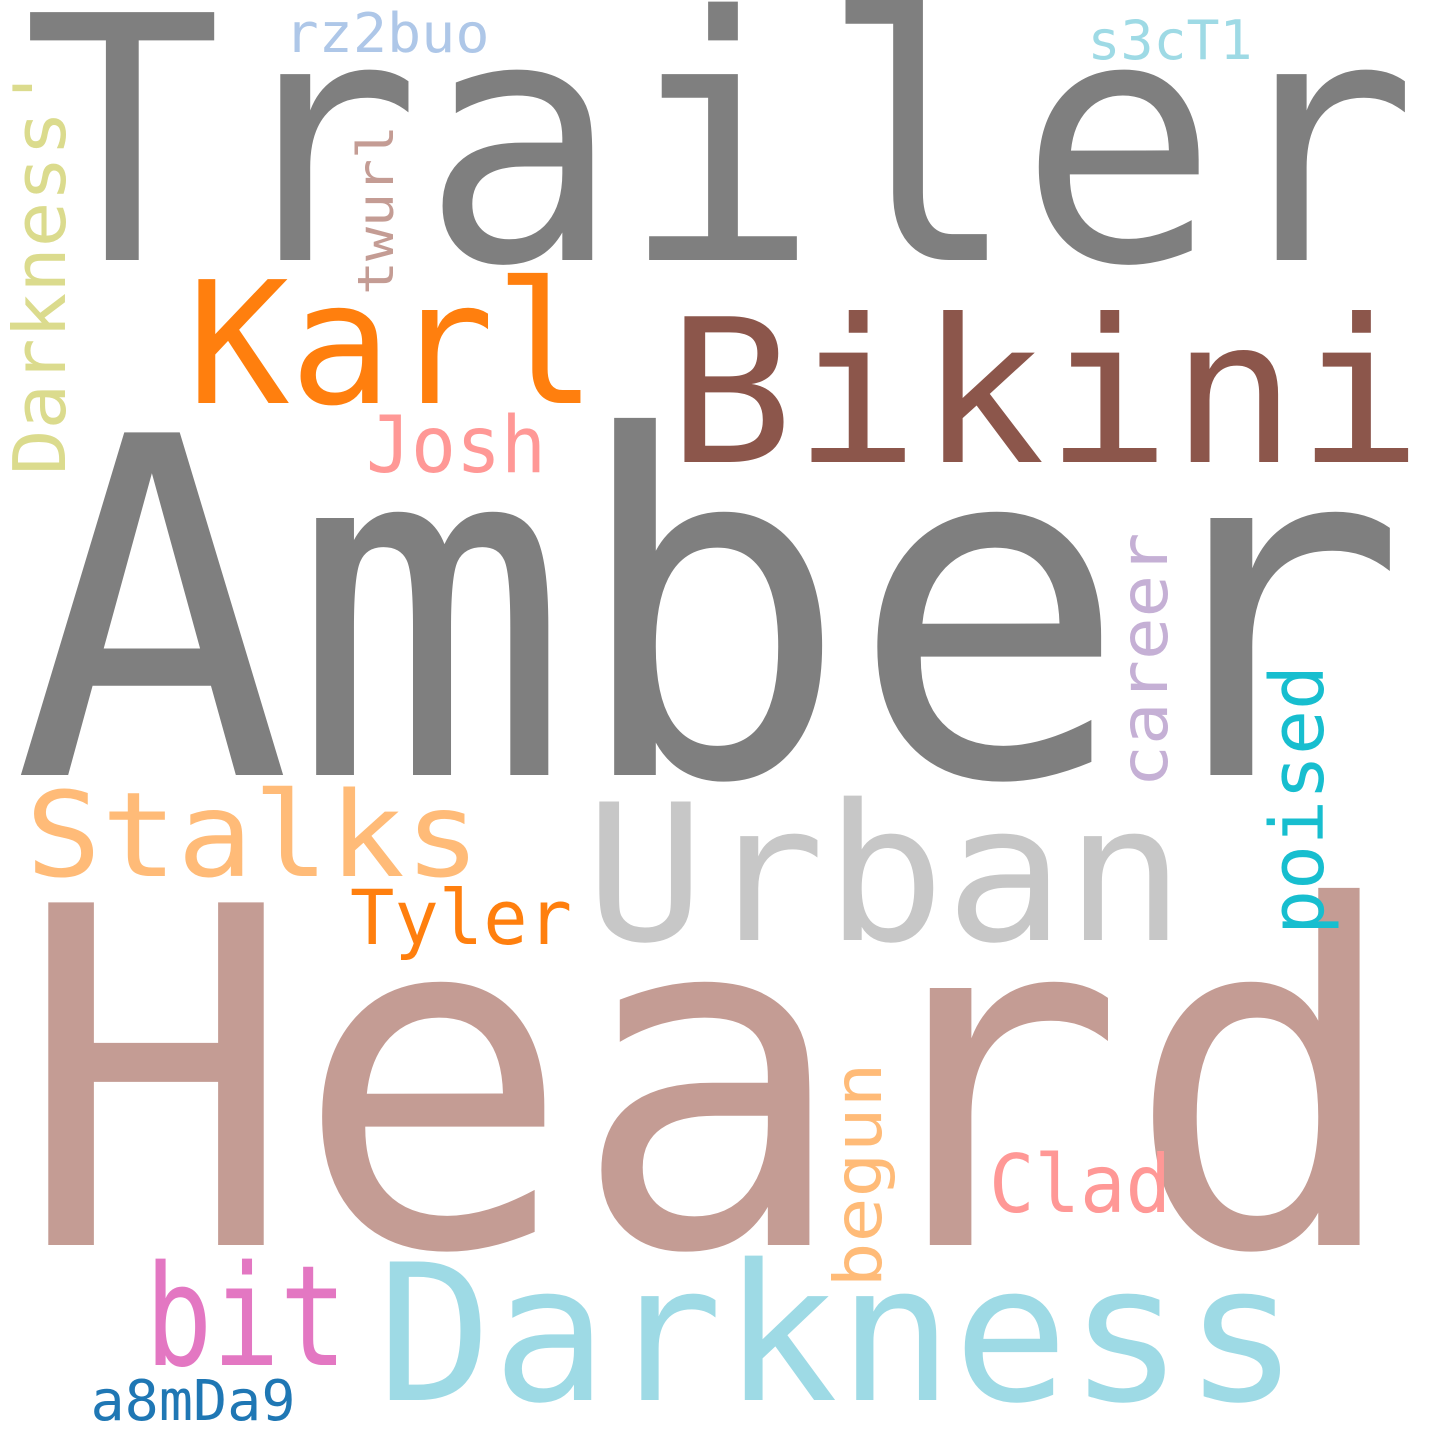 Image resolution: width=1440 pixels, height=1440 pixels. What do you see at coordinates (456, 446) in the screenshot?
I see `word-josh: Josh` at bounding box center [456, 446].